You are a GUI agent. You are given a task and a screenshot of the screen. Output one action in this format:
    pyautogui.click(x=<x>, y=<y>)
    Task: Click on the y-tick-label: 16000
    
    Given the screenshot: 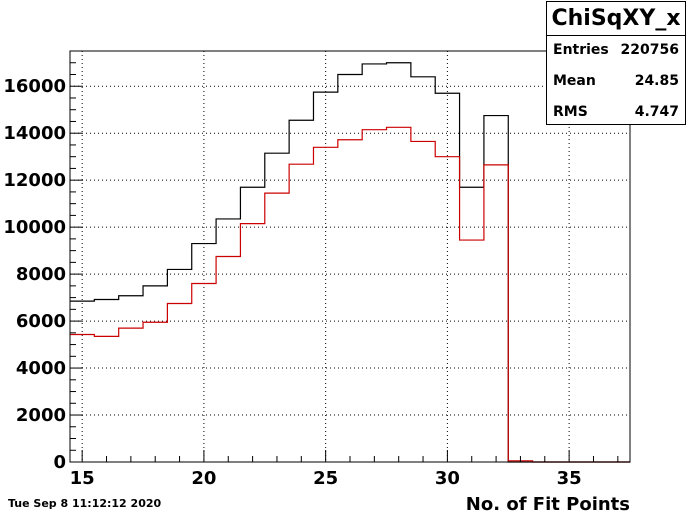 What is the action you would take?
    pyautogui.click(x=34, y=86)
    